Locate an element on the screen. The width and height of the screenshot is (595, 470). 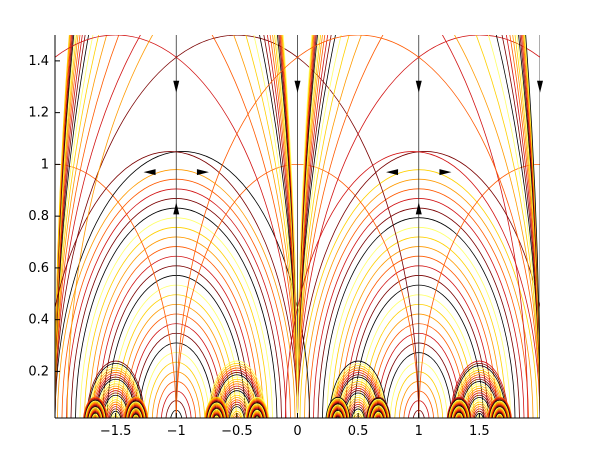
x-tick-label: −1 is located at coordinates (176, 431).